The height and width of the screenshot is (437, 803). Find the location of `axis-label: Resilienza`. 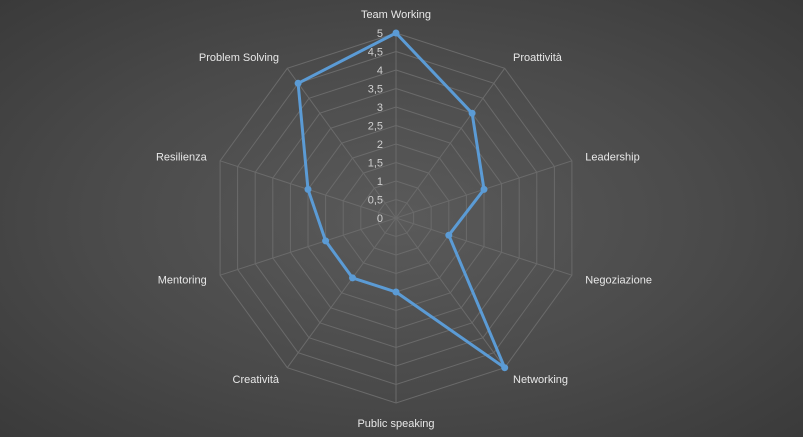

axis-label: Resilienza is located at coordinates (182, 158).